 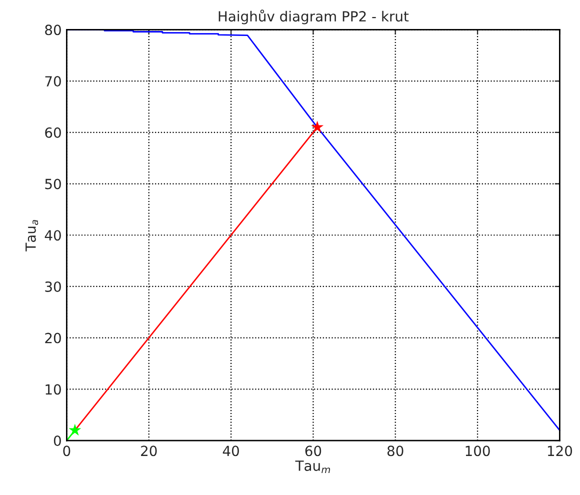 I want to click on x-tick-label: 40, so click(x=230, y=451).